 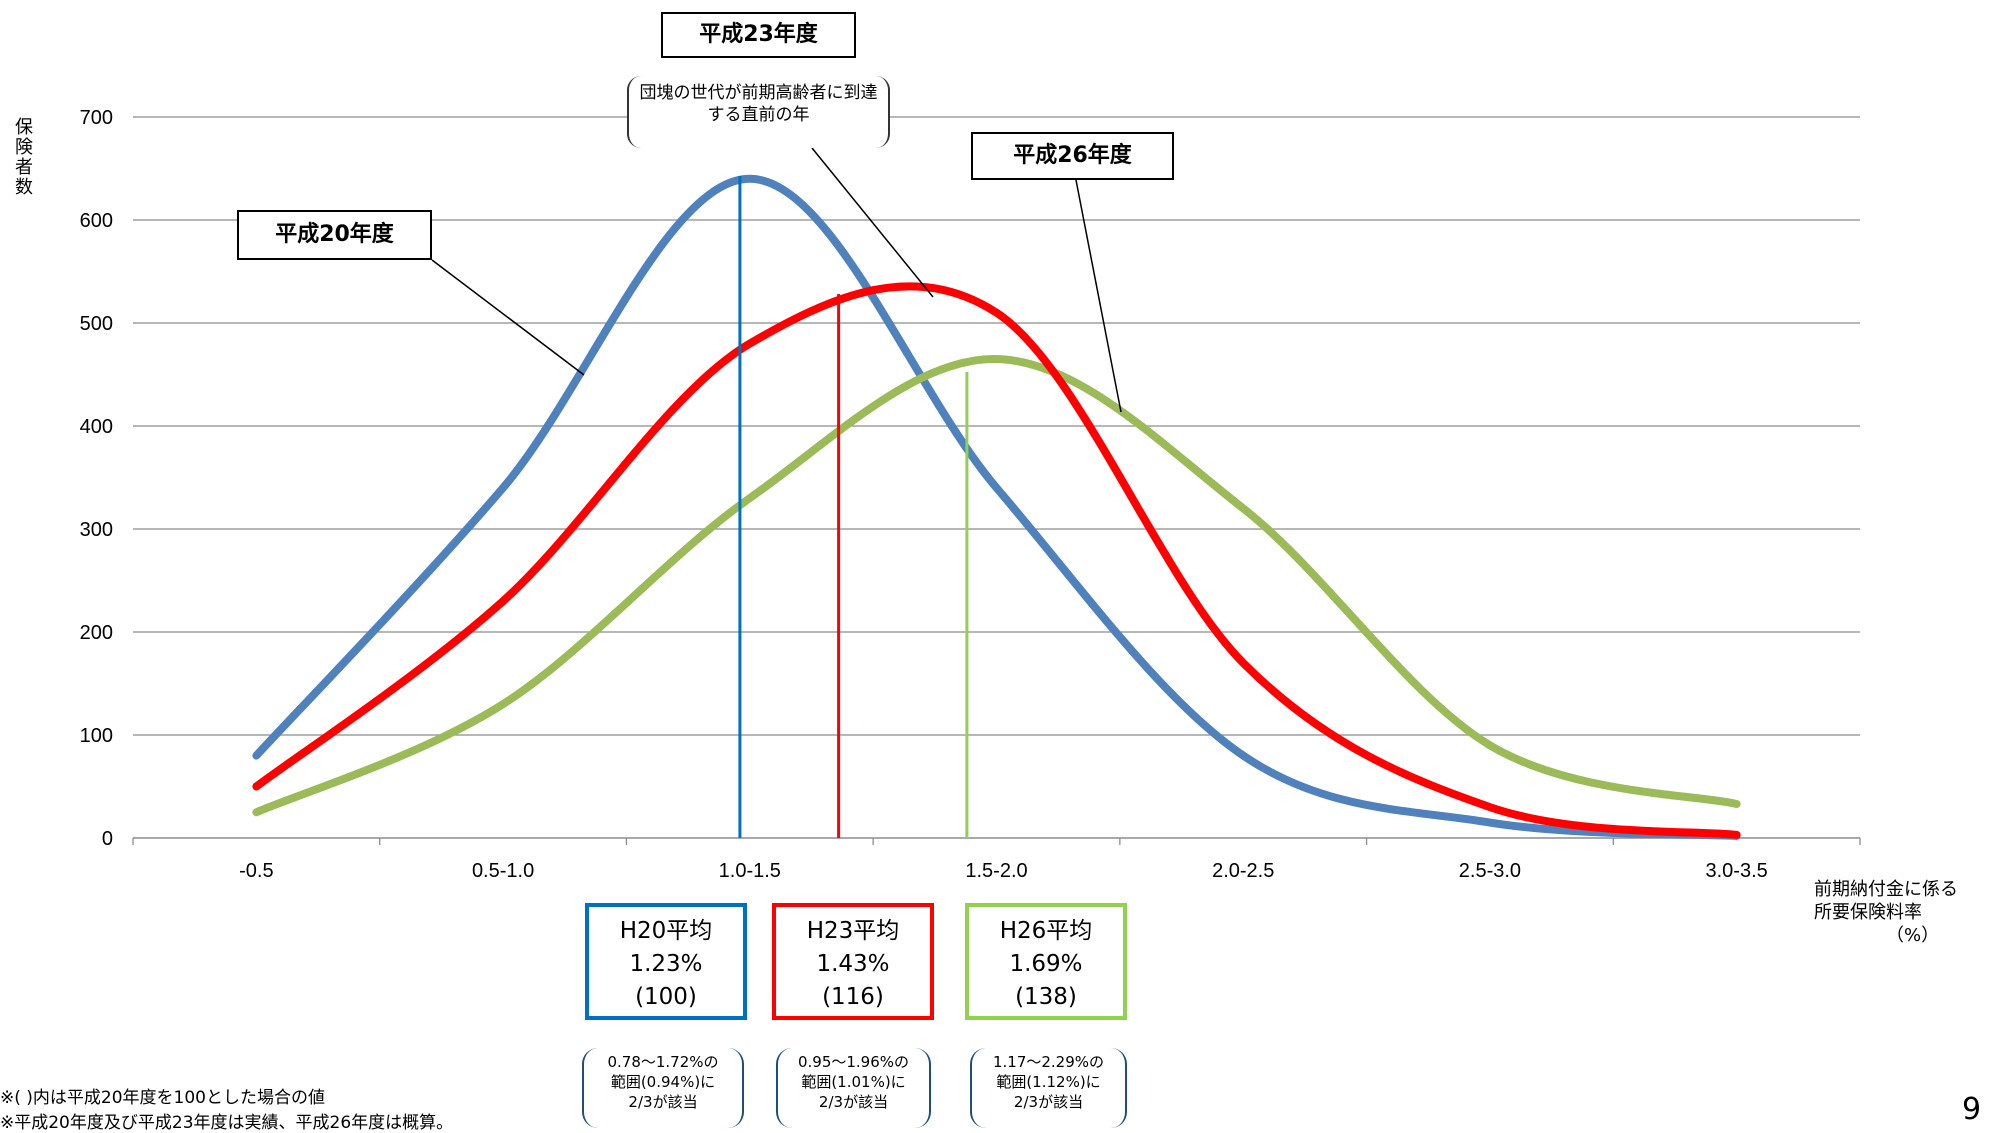 What do you see at coordinates (1243, 871) in the screenshot?
I see `x-tick-label: 2.0-2.5` at bounding box center [1243, 871].